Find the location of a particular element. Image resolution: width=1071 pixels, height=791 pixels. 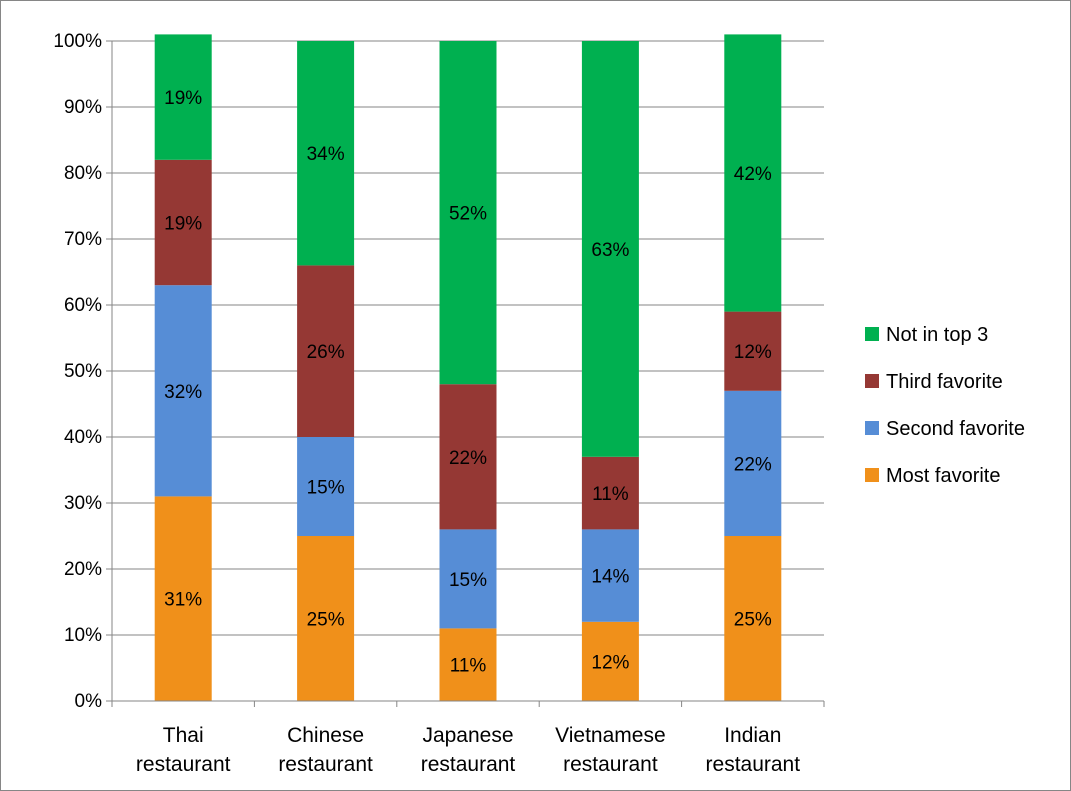

x-tick-label: Japanese is located at coordinates (467, 735).